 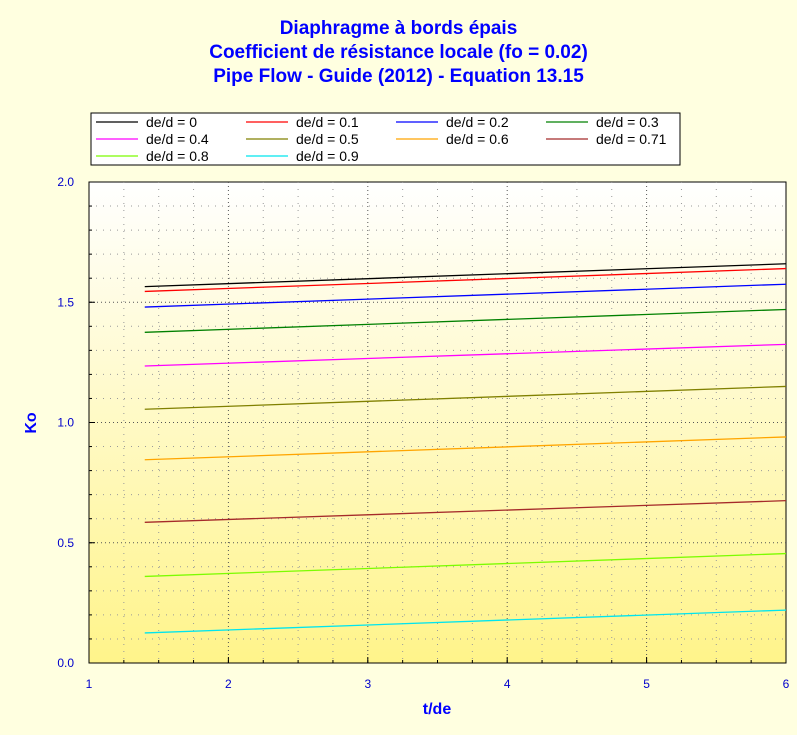 I want to click on y-tick-label: 2.0, so click(x=65, y=182).